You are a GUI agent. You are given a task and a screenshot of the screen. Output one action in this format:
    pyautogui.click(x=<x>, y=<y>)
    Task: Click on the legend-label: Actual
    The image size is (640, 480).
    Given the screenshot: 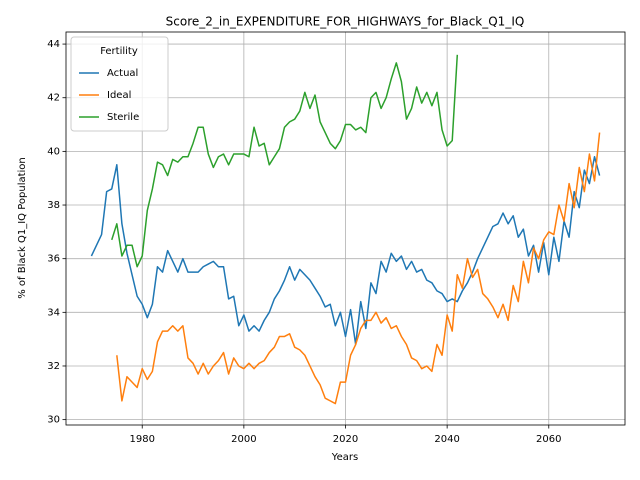 What is the action you would take?
    pyautogui.click(x=122, y=73)
    